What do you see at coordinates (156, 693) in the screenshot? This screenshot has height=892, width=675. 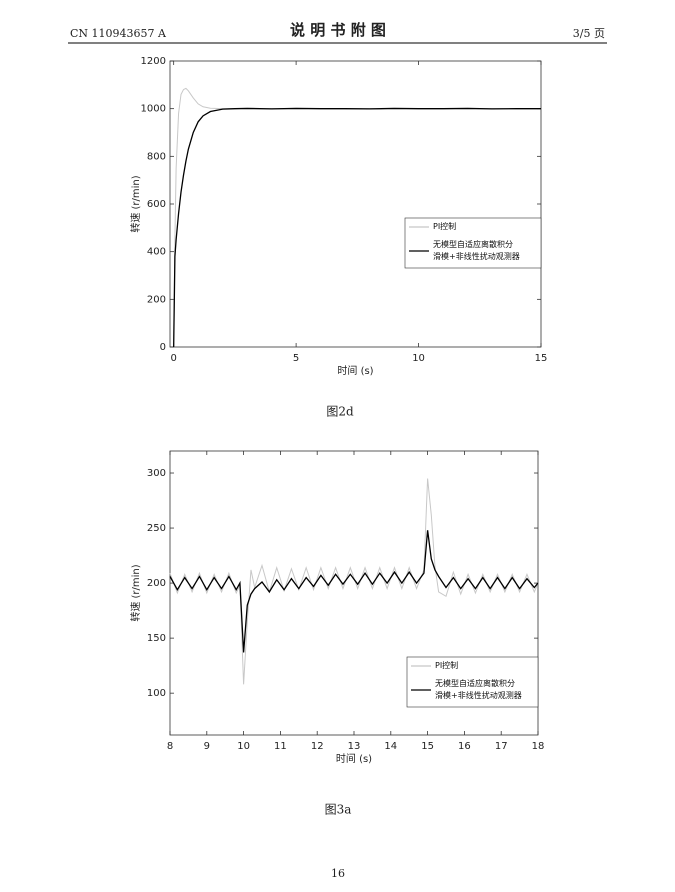 I see `y-tick-label: 100` at bounding box center [156, 693].